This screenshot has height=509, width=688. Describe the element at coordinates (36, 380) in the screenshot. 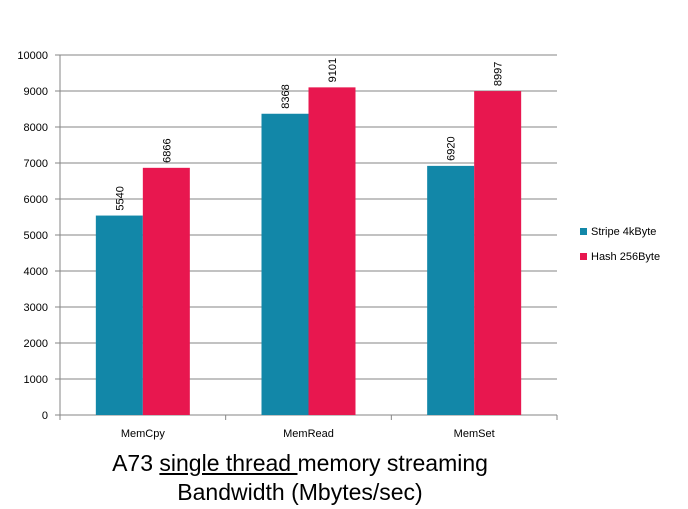

I see `y-tick-label: 1000` at that location.